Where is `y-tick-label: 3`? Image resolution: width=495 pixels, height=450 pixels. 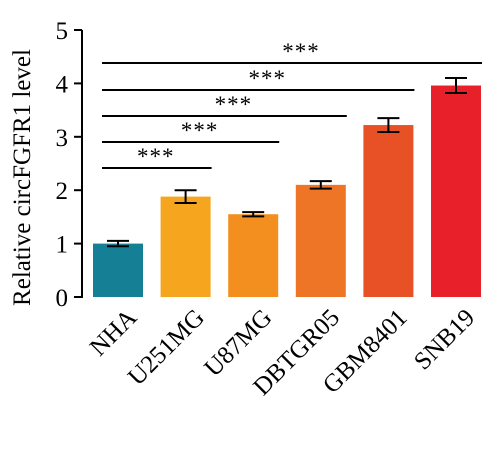 y-tick-label: 3 is located at coordinates (62, 138).